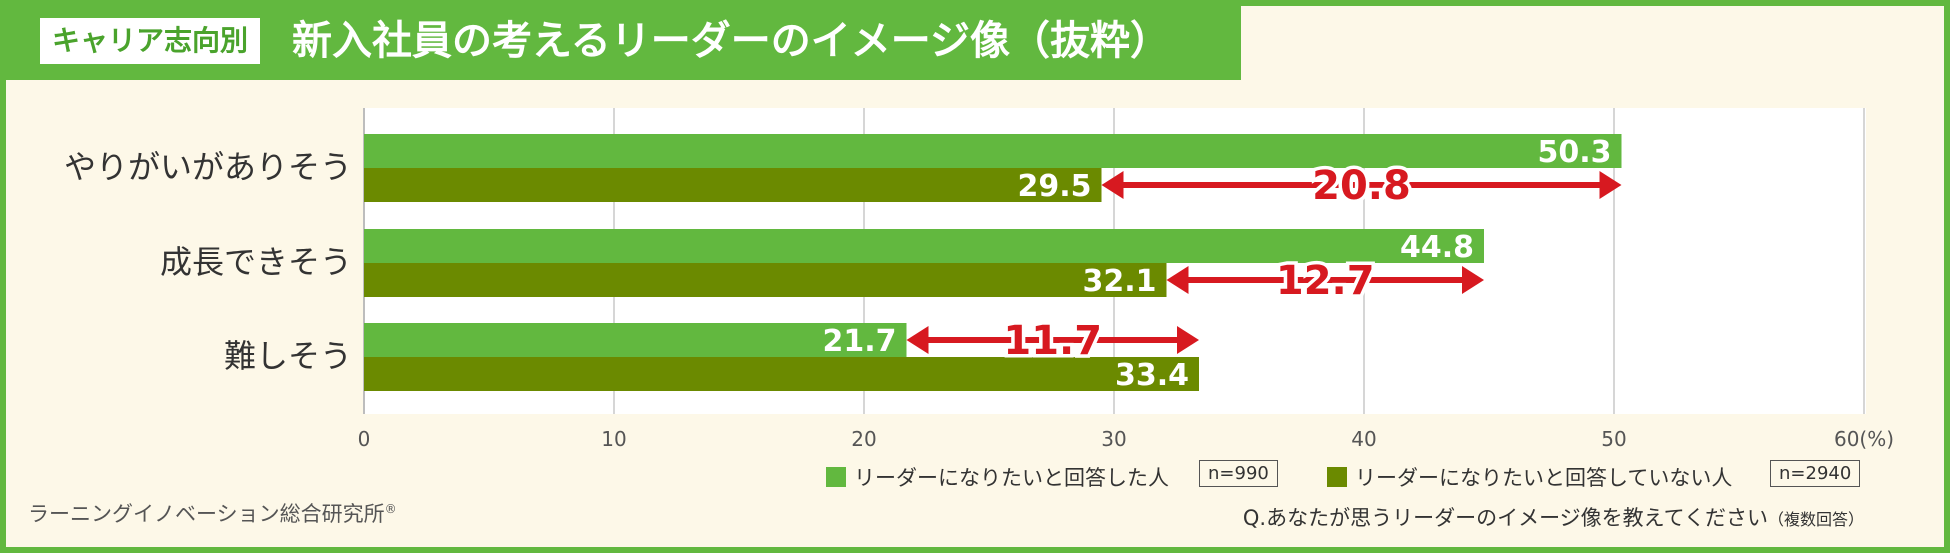 The width and height of the screenshot is (1950, 553). What do you see at coordinates (256, 262) in the screenshot?
I see `category-label: 成長できそう` at bounding box center [256, 262].